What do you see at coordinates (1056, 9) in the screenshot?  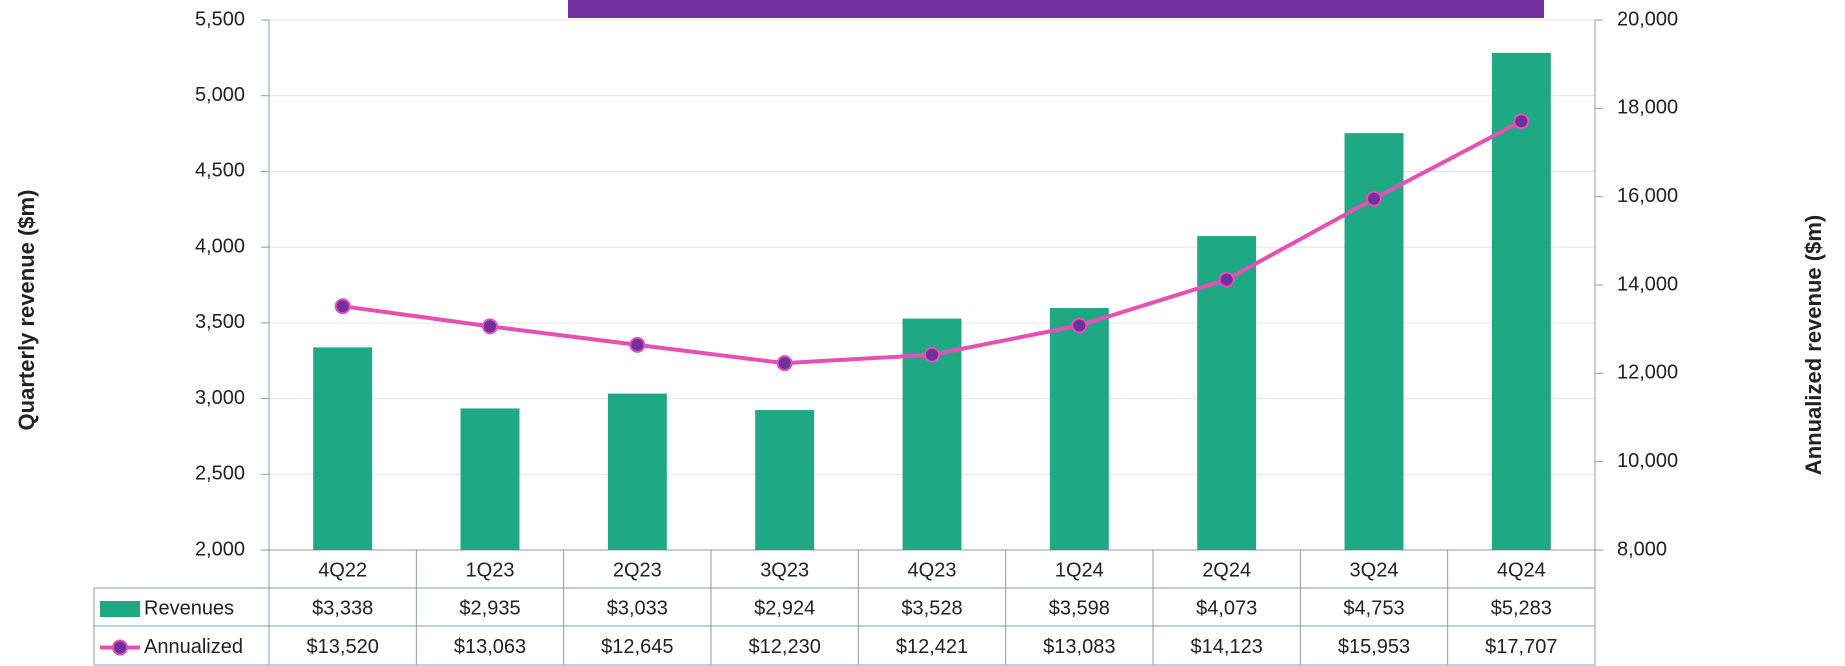 I see `banner` at bounding box center [1056, 9].